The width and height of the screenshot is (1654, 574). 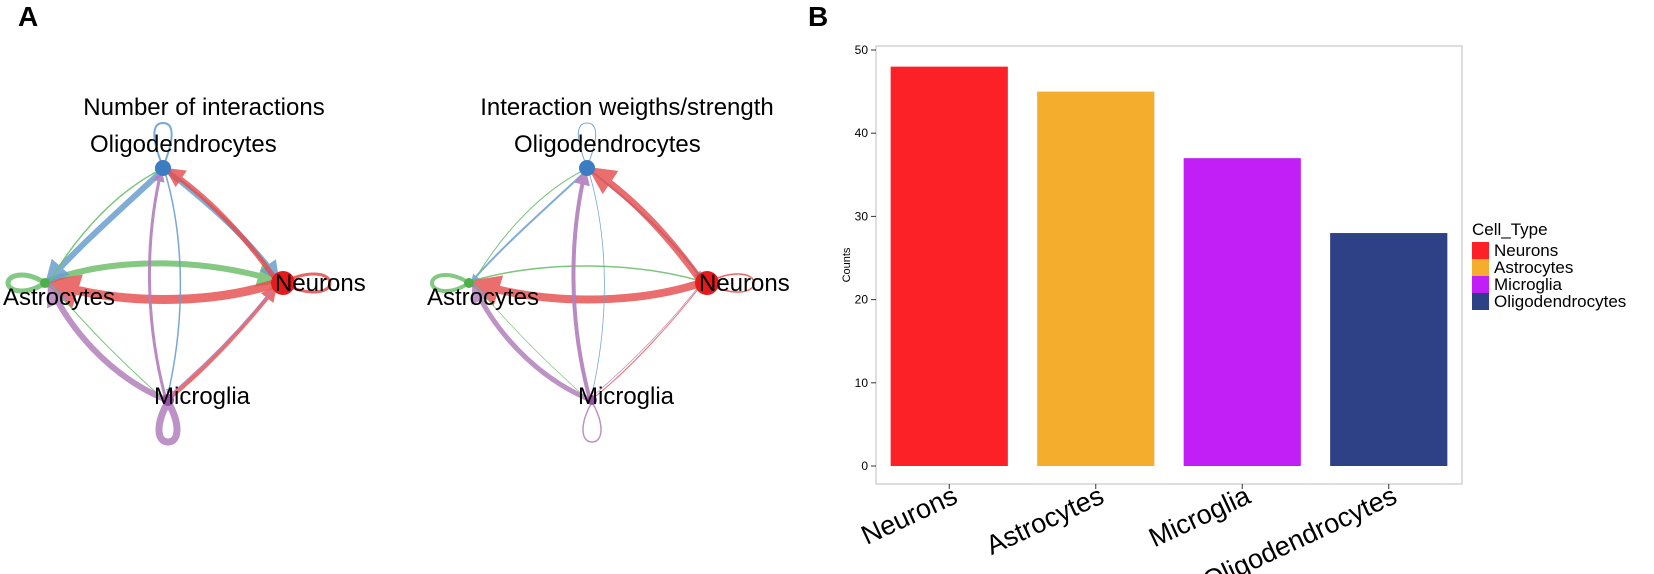 What do you see at coordinates (909, 515) in the screenshot?
I see `x-tick-label: Neurons` at bounding box center [909, 515].